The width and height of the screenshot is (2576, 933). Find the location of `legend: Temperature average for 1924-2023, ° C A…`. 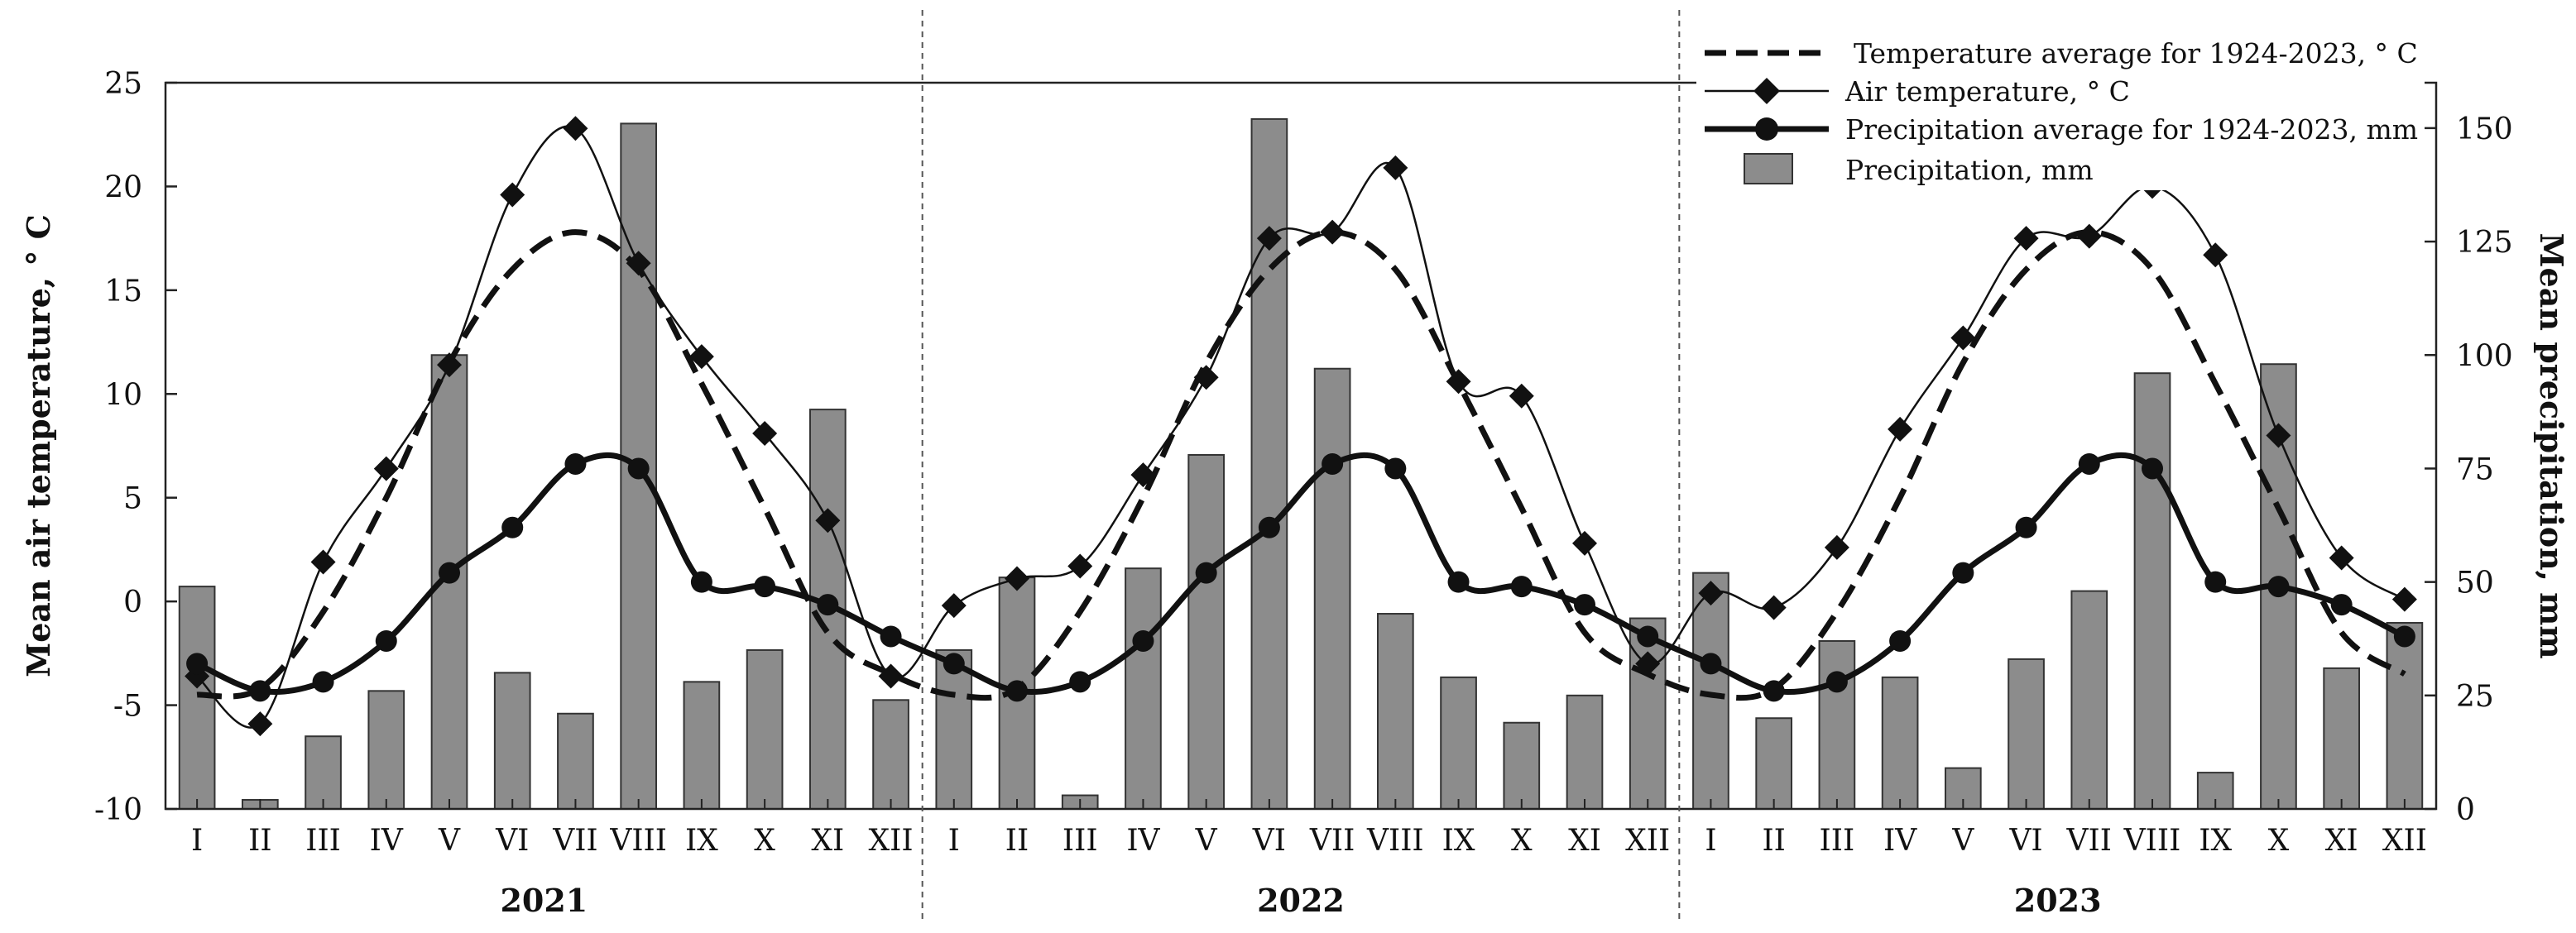

legend: Temperature average for 1924-2023, ° C A… is located at coordinates (2061, 107).